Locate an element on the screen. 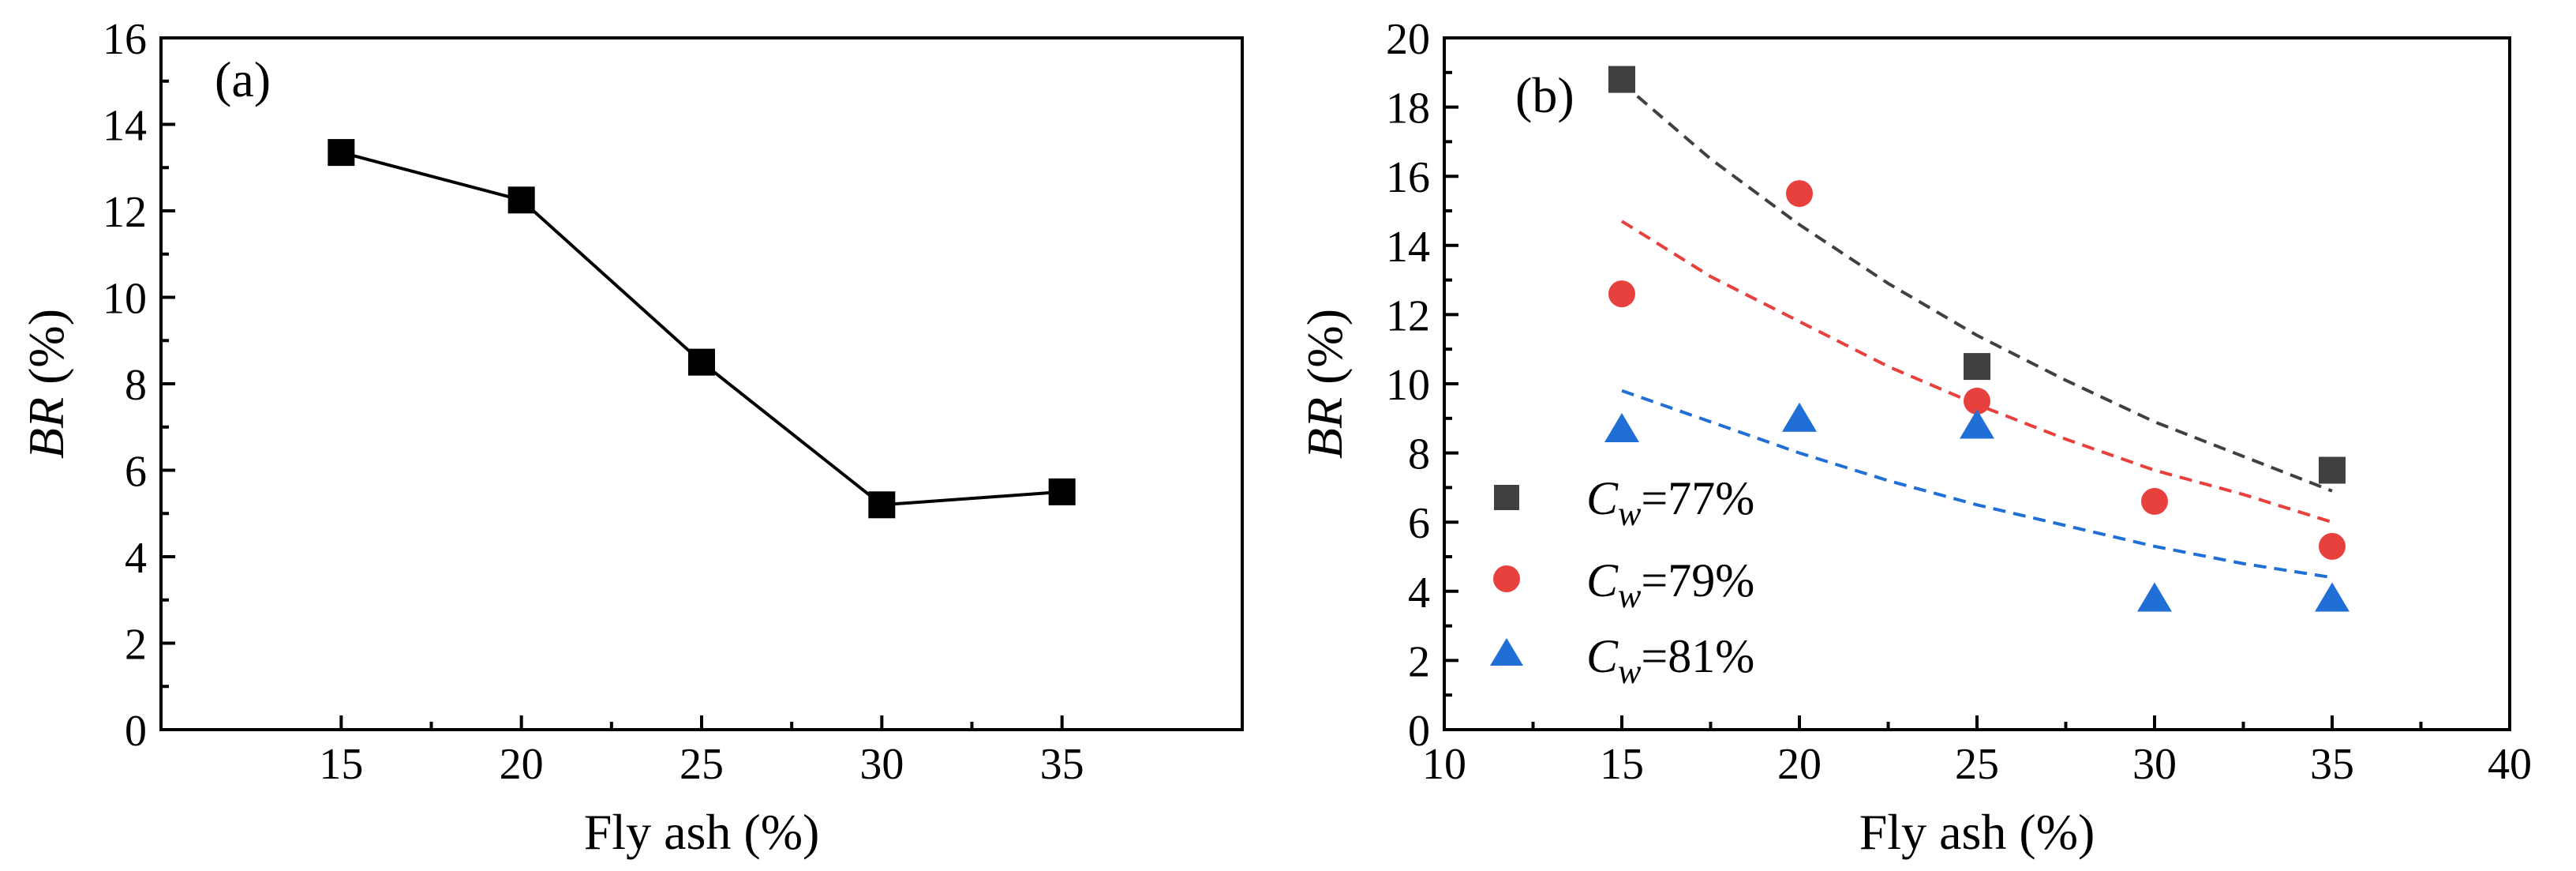 This screenshot has height=871, width=2576. panel-b-y-tick-label: 16 is located at coordinates (1408, 177).